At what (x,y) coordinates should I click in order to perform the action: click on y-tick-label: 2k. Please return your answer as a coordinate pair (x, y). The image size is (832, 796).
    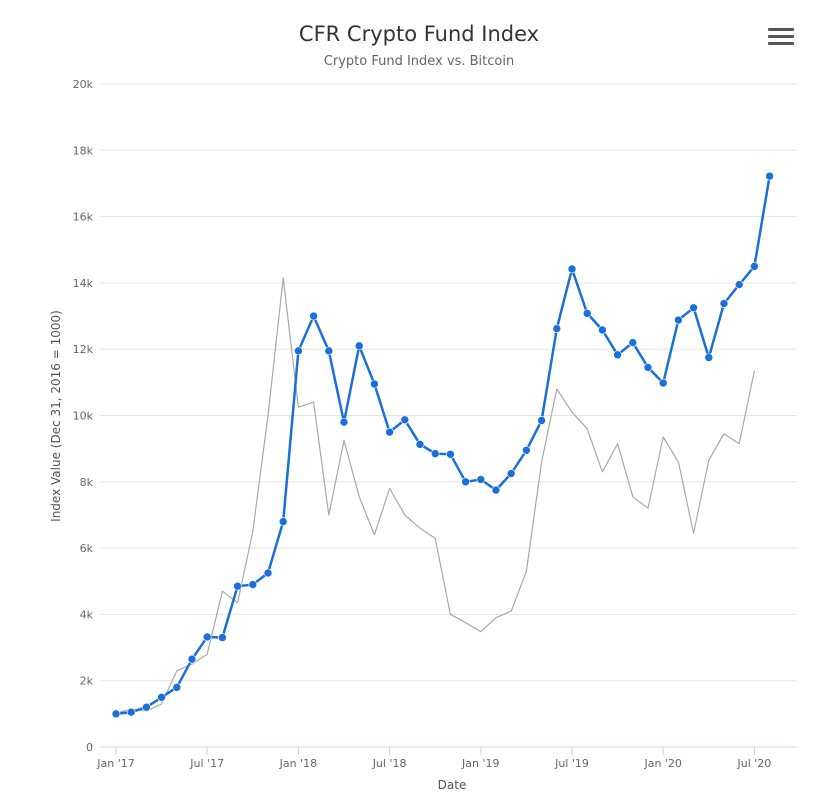
    Looking at the image, I should click on (87, 681).